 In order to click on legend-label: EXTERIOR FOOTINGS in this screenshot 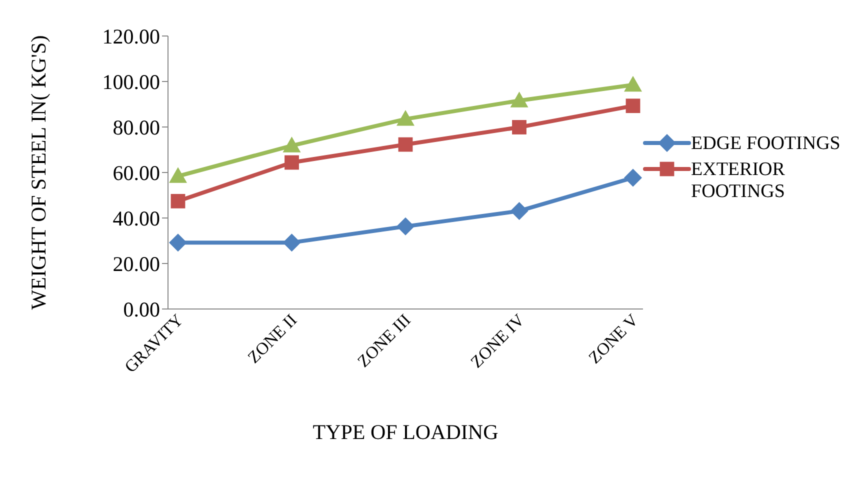, I will do `click(738, 181)`.